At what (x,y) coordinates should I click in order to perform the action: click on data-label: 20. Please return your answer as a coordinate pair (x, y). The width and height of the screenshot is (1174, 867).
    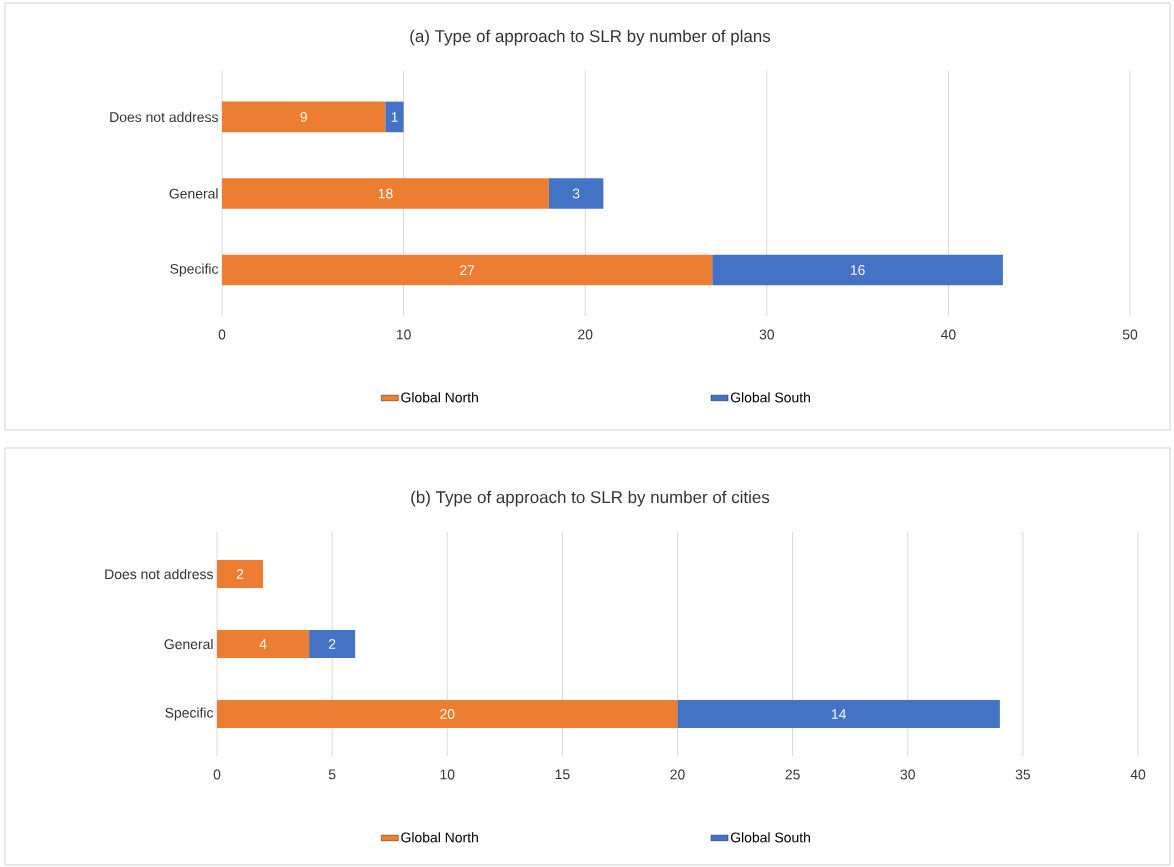
    Looking at the image, I should click on (447, 714).